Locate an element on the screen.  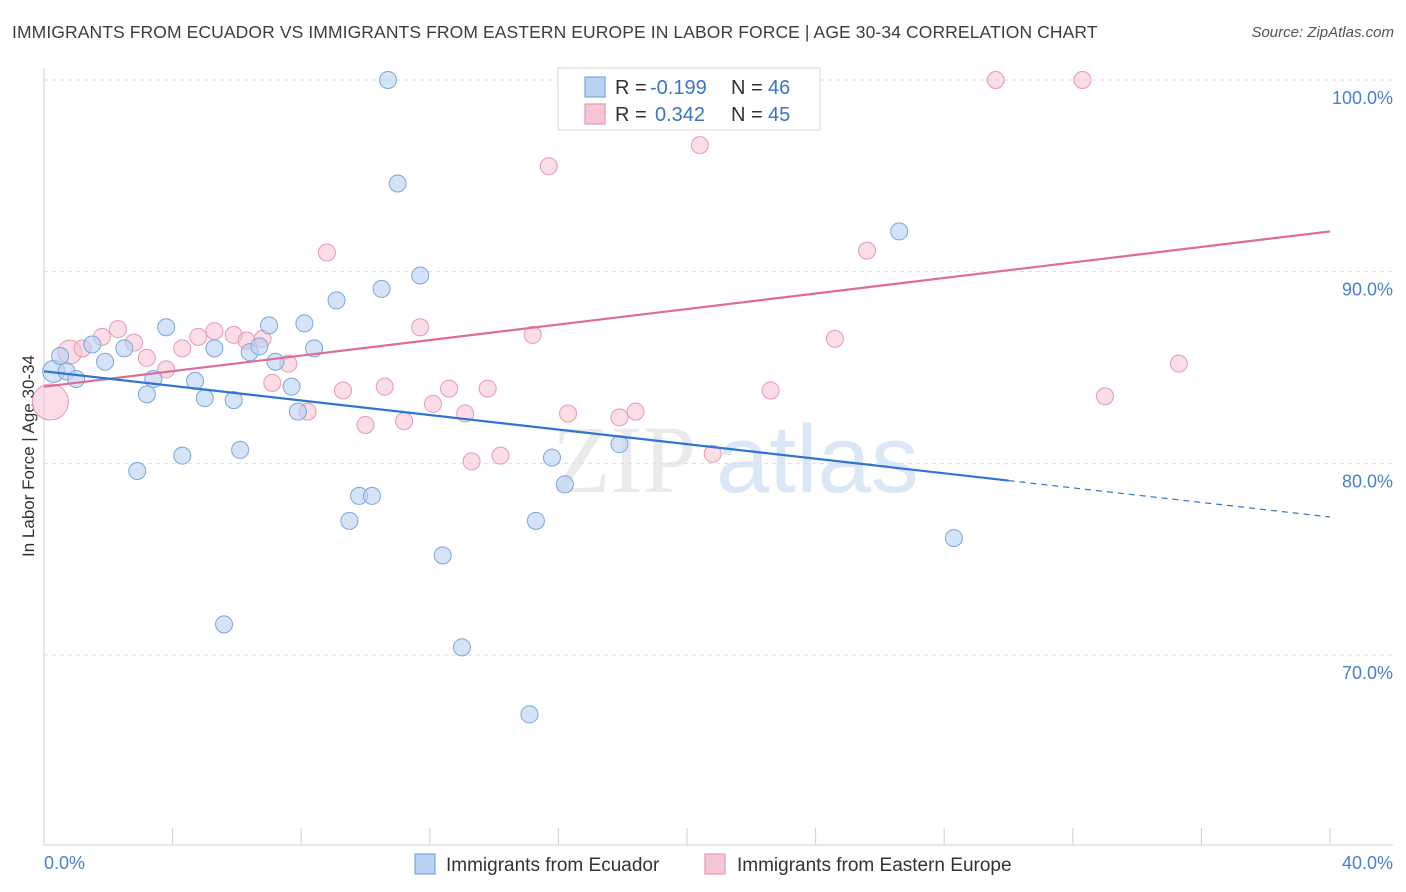
bottom-legend-swatch-eastern-europe is located at coordinates (715, 864).